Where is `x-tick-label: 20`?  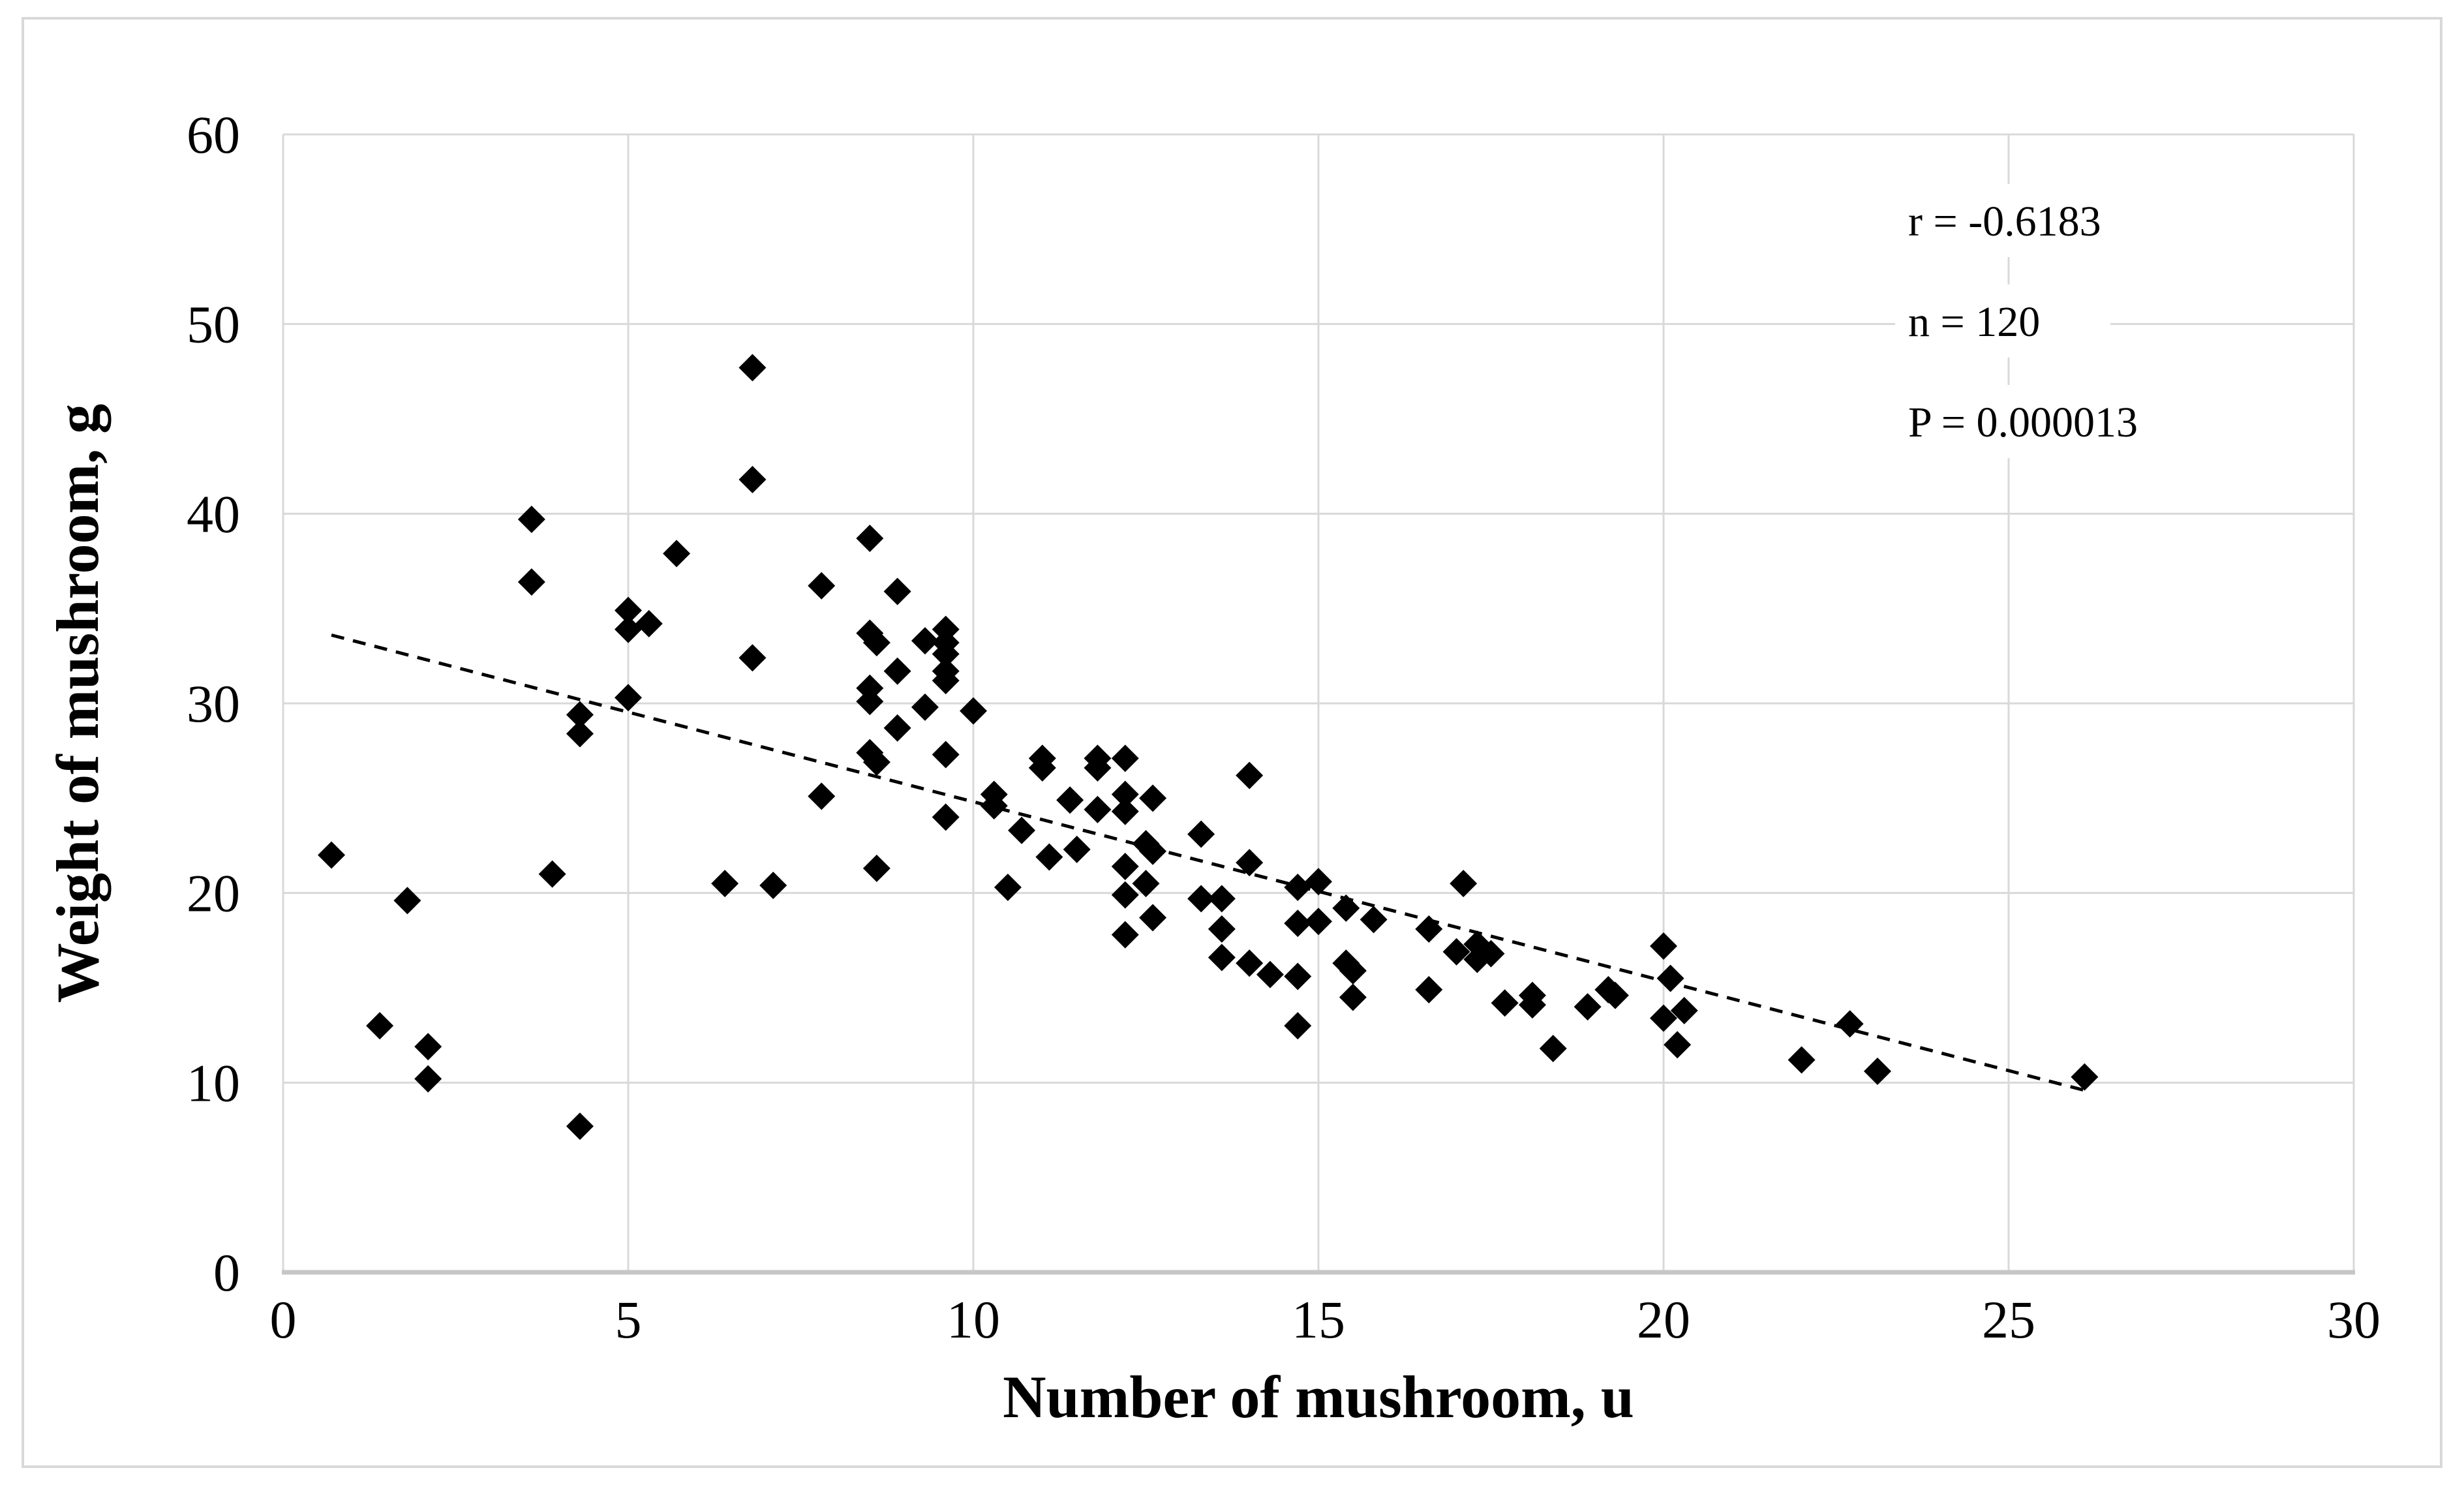 x-tick-label: 20 is located at coordinates (1664, 1319).